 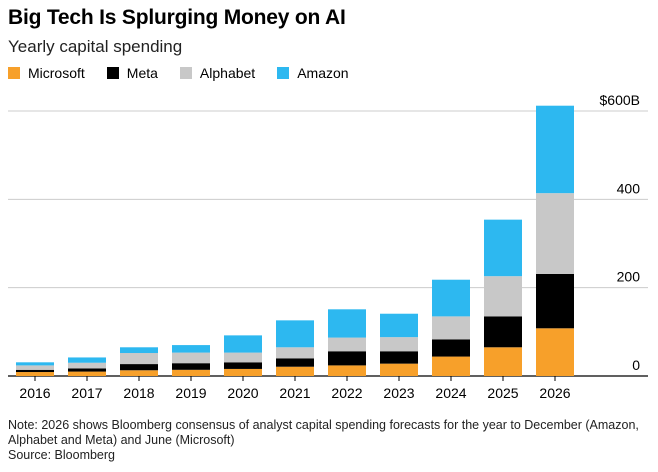 What do you see at coordinates (142, 73) in the screenshot?
I see `legend-label-meta: Meta` at bounding box center [142, 73].